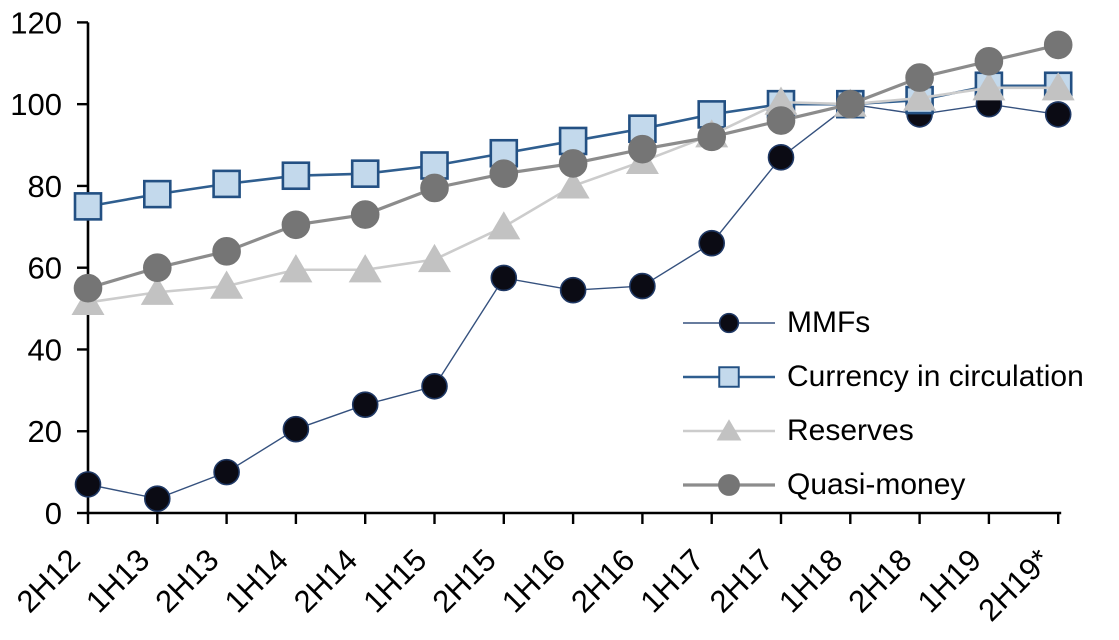  Describe the element at coordinates (850, 430) in the screenshot. I see `legend-label-reserves: Reserves` at that location.